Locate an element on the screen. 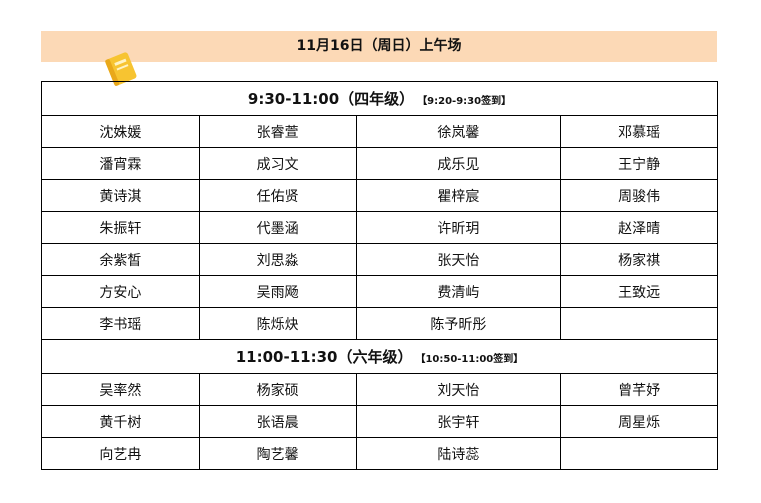  student-name: 陈烁炔 is located at coordinates (277, 323).